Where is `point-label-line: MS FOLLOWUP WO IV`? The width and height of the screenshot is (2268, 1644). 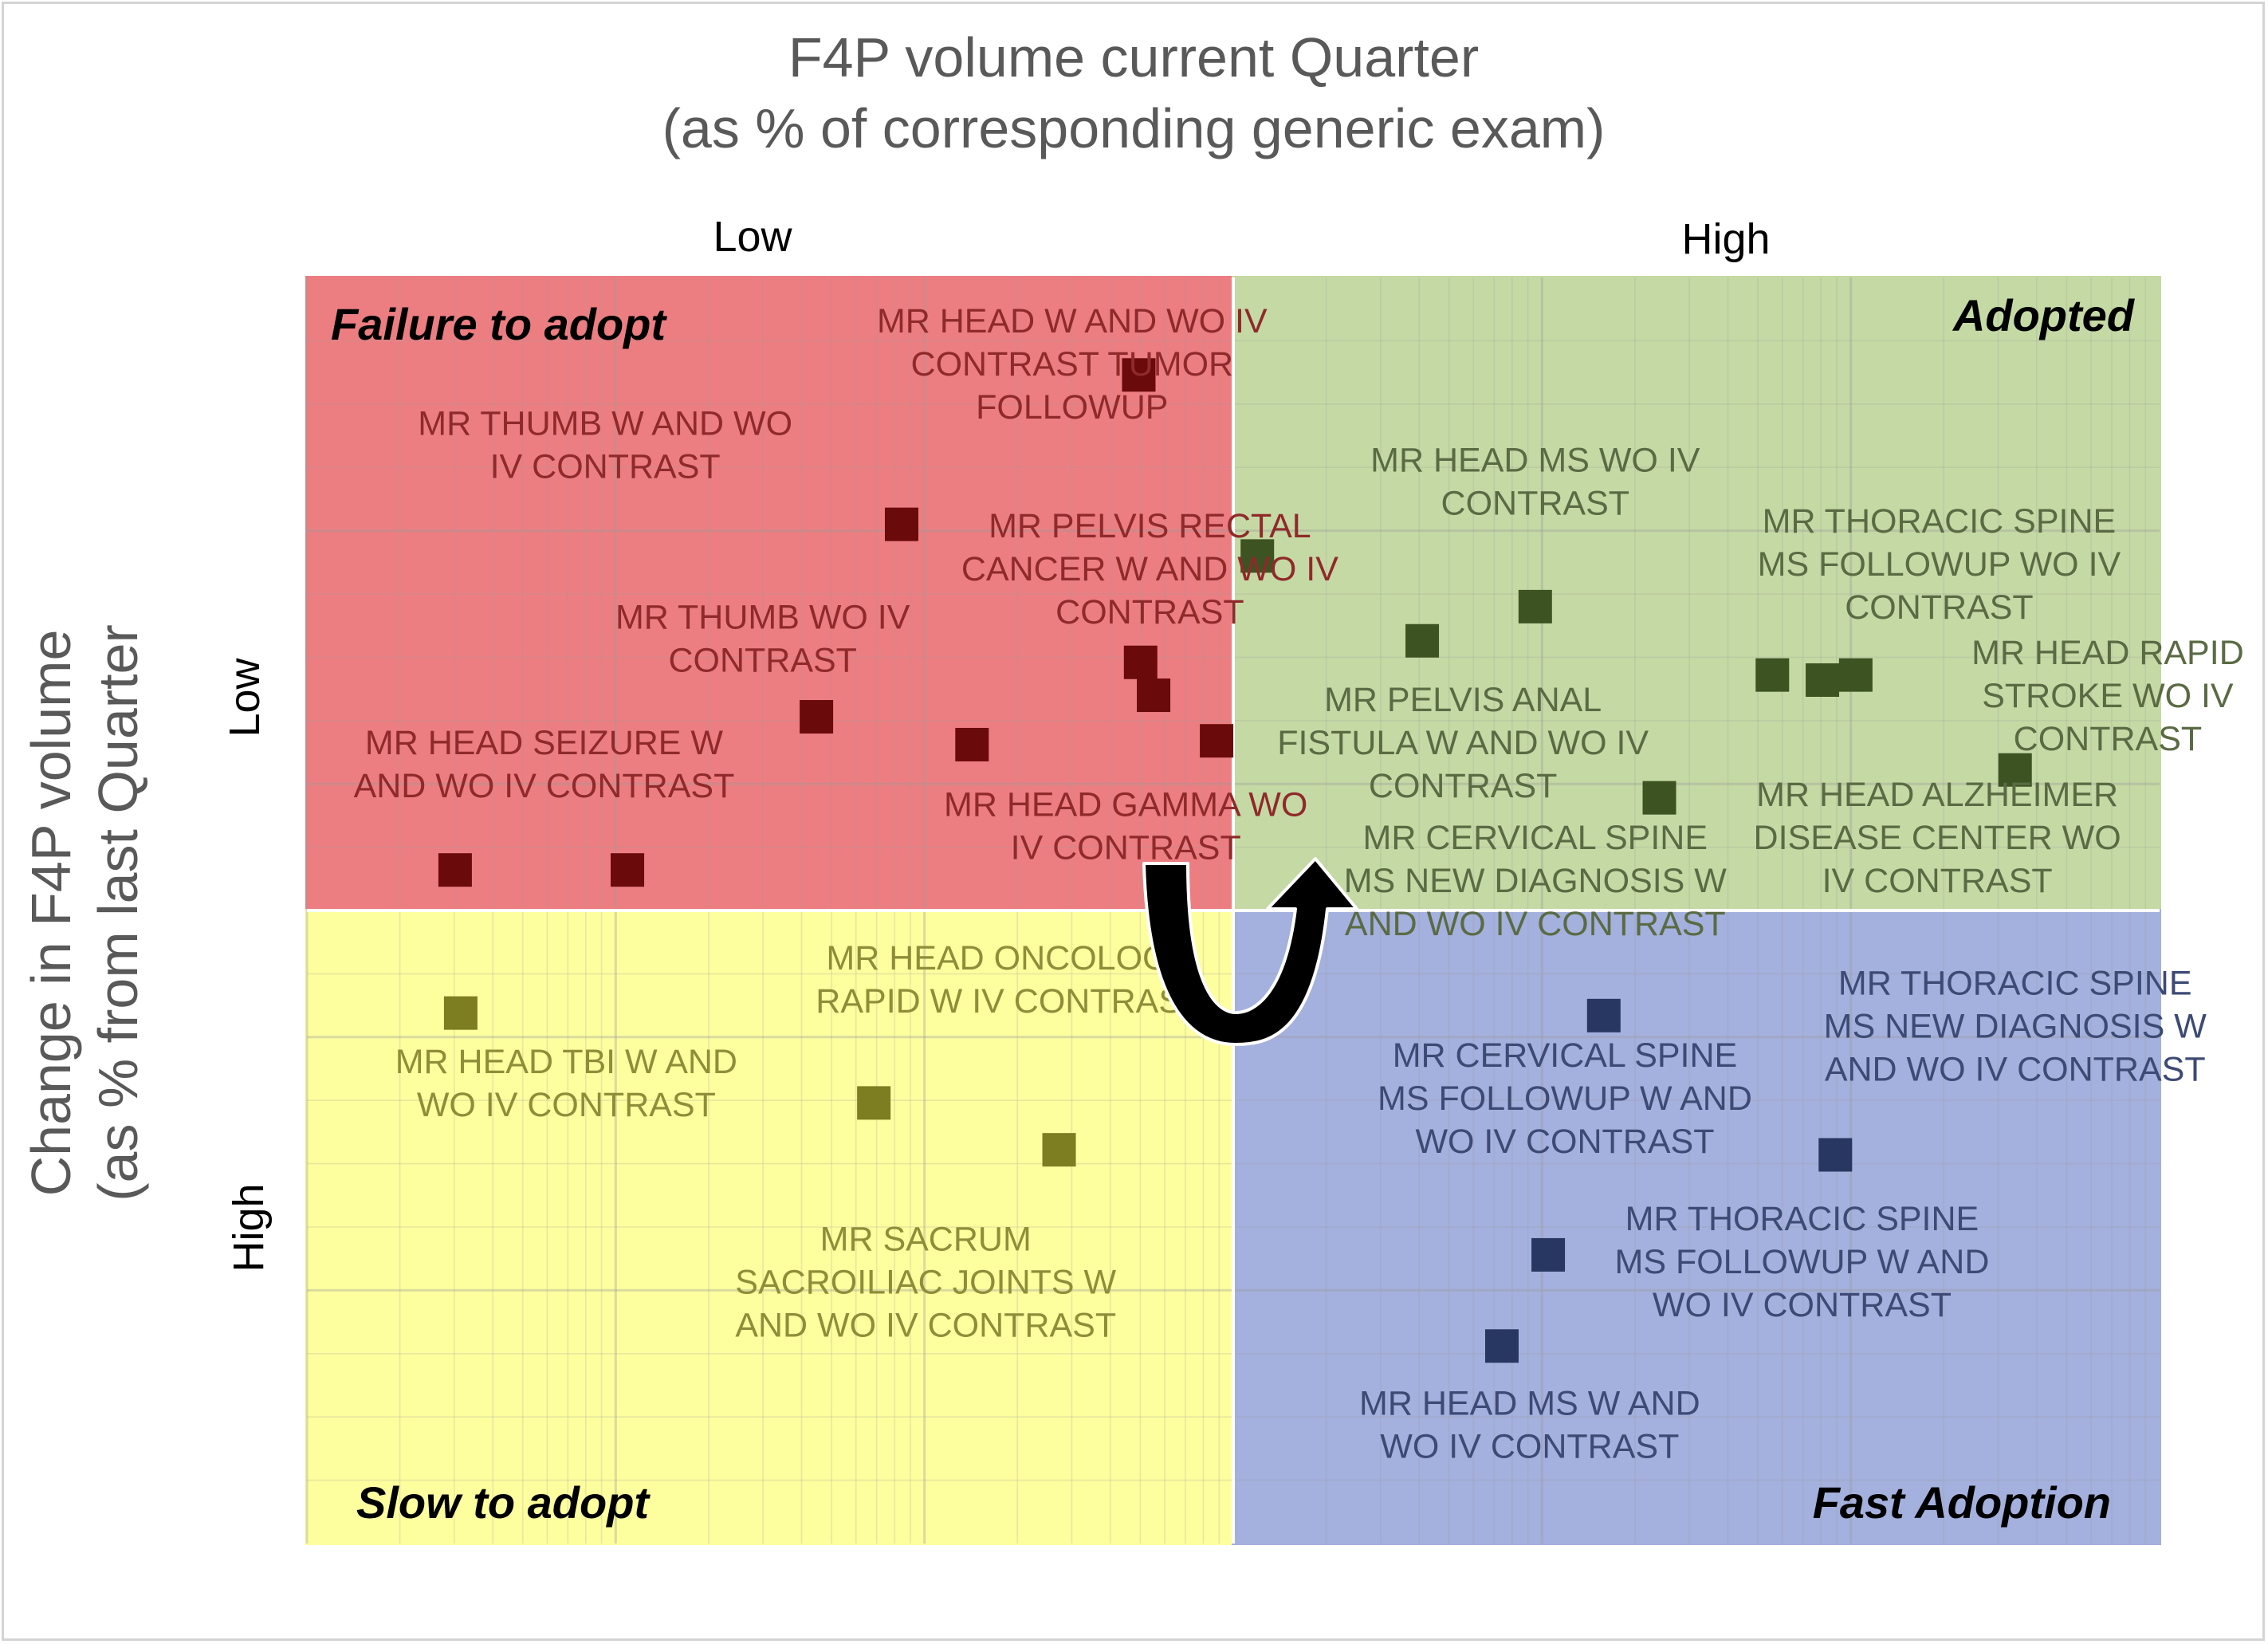
point-label-line: MS FOLLOWUP WO IV is located at coordinates (1940, 564).